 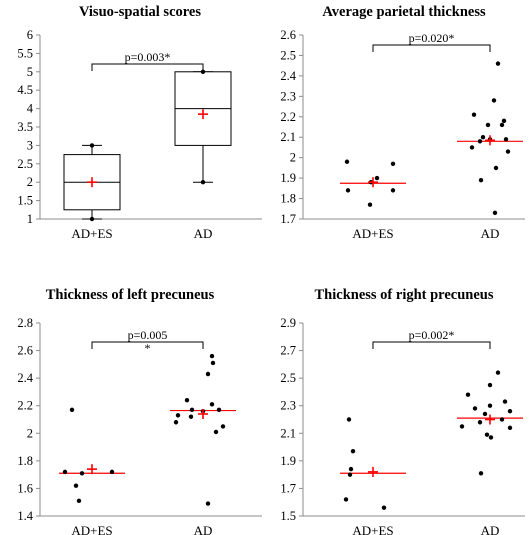 What do you see at coordinates (25, 406) in the screenshot?
I see `y-tick-label: 2.2` at bounding box center [25, 406].